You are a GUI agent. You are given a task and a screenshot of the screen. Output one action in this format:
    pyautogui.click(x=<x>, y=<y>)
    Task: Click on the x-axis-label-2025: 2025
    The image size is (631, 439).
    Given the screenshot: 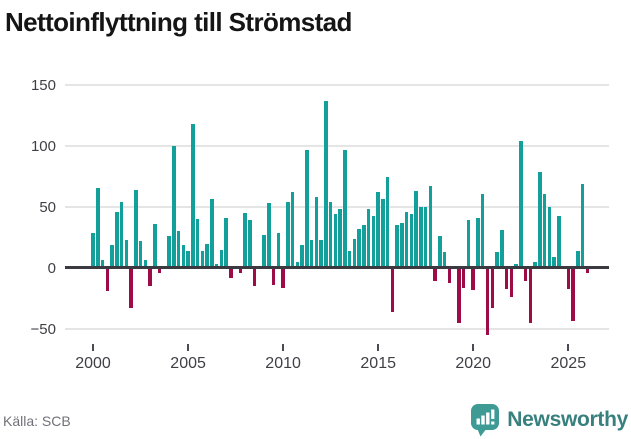 What is the action you would take?
    pyautogui.click(x=568, y=363)
    